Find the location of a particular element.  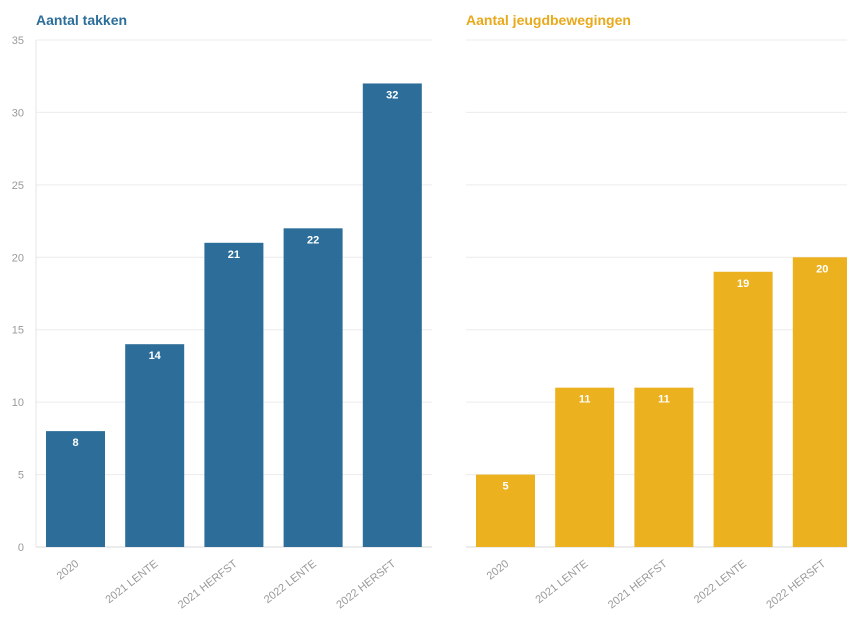

bar-value-label: 14 is located at coordinates (155, 356).